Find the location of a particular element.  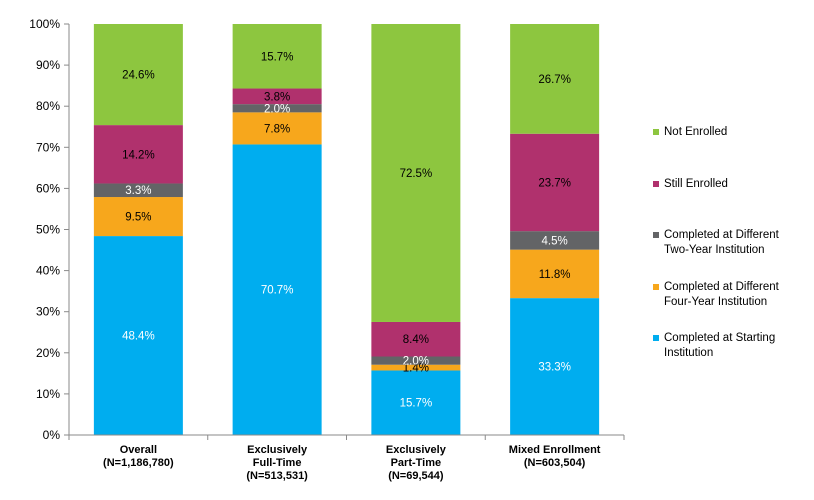

data-label: 1.4% is located at coordinates (416, 369).